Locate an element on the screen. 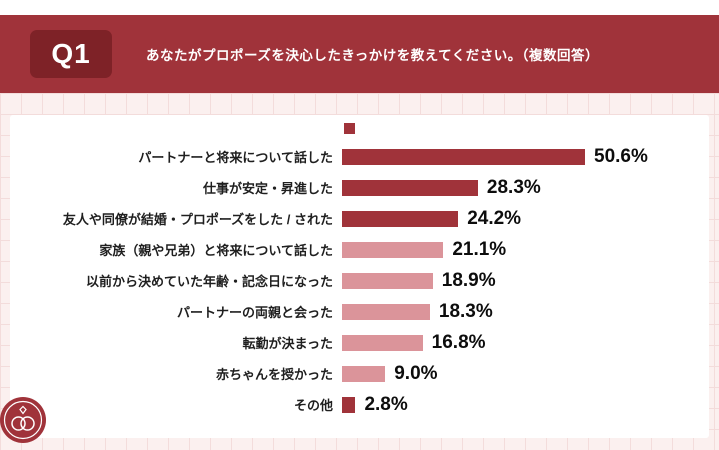 This screenshot has width=719, height=450. category-label: その他 is located at coordinates (313, 405).